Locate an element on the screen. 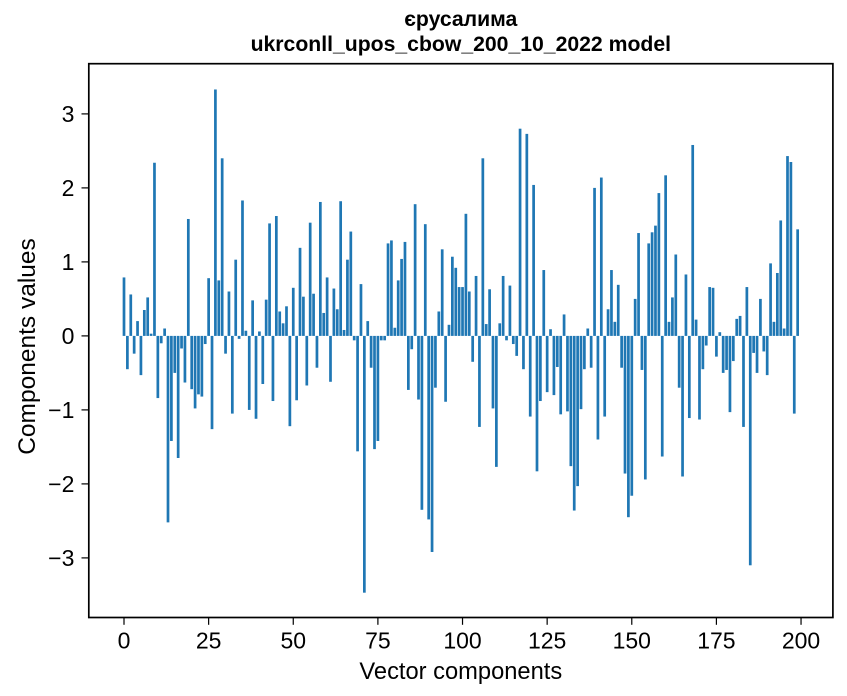 The image size is (847, 696). svg-text: −2 is located at coordinates (61, 484).